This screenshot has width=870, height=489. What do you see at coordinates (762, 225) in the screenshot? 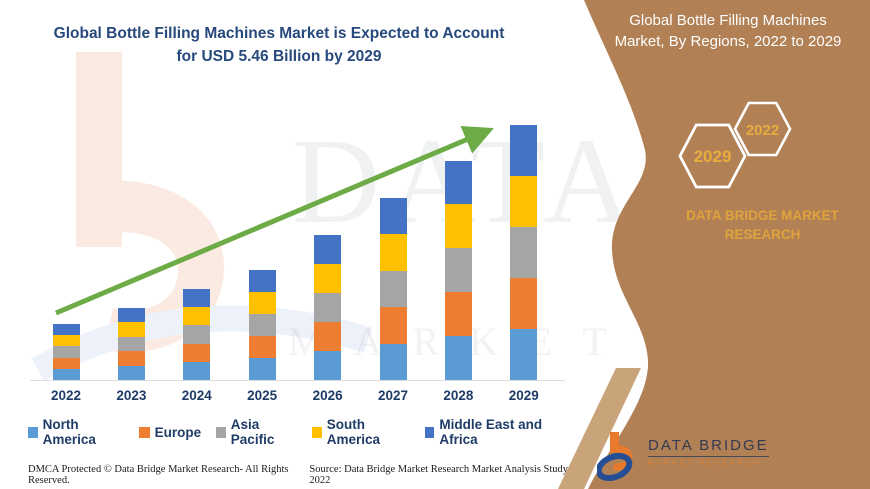
I see `brand-text: DATA BRIDGE MARKET RESEARCH` at bounding box center [762, 225].